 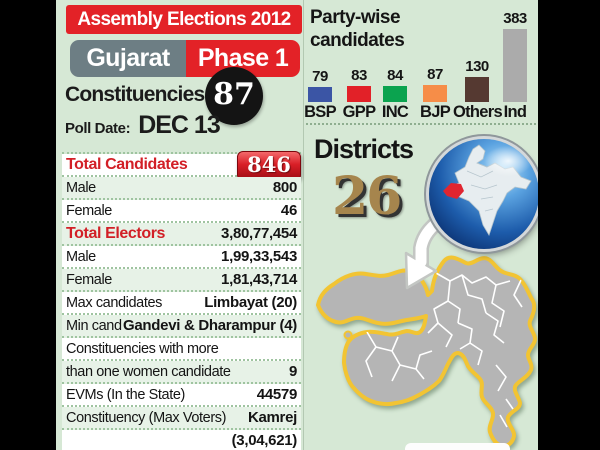 What do you see at coordinates (234, 96) in the screenshot?
I see `constituencies-count-badge: 87` at bounding box center [234, 96].